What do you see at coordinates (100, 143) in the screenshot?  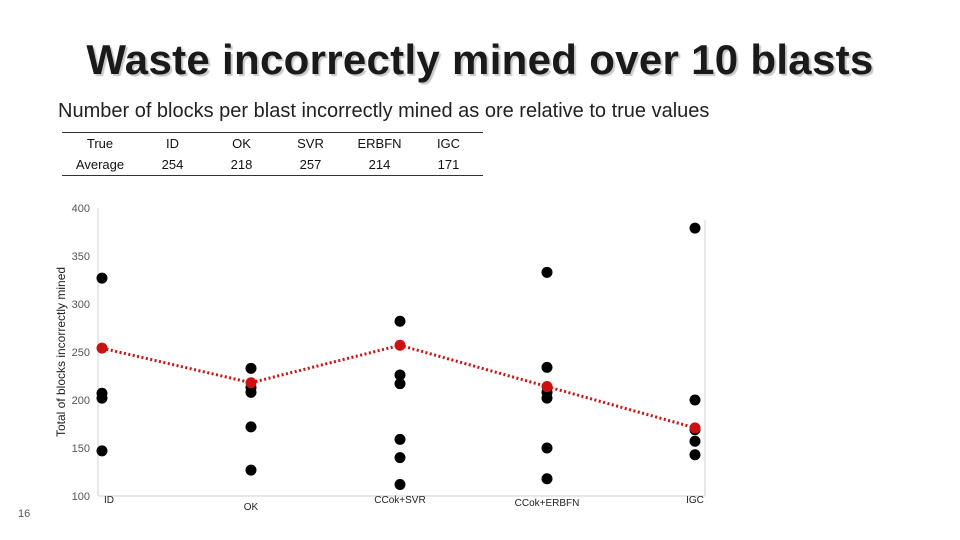 I see `table-header-cell: True` at bounding box center [100, 143].